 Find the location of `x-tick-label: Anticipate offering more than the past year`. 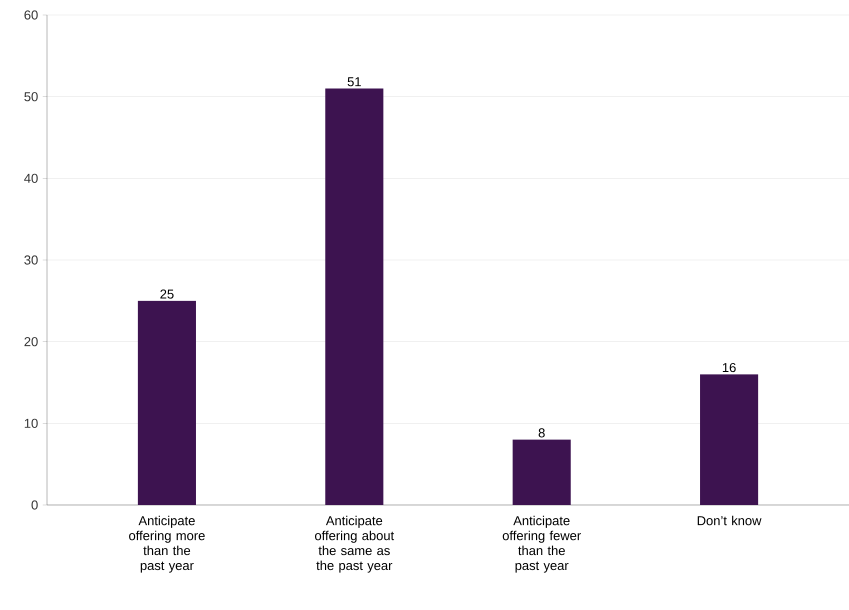

x-tick-label: Anticipate offering more than the past year is located at coordinates (167, 544).